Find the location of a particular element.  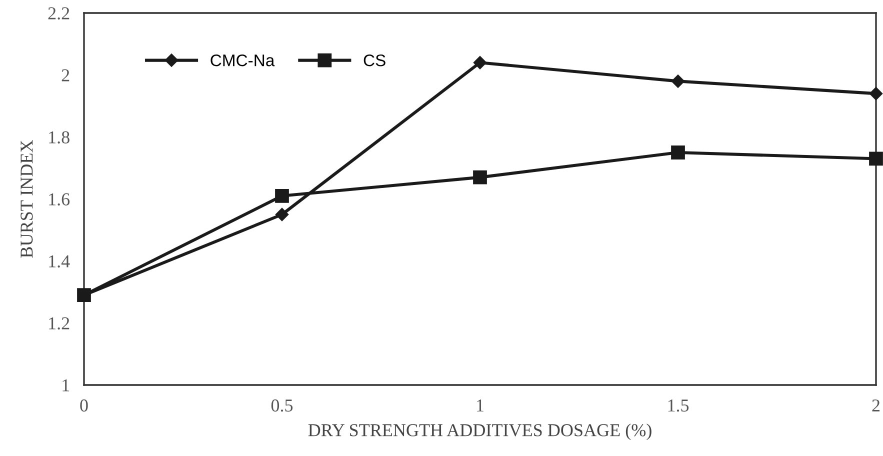

x-tick-label: 2 is located at coordinates (876, 405).